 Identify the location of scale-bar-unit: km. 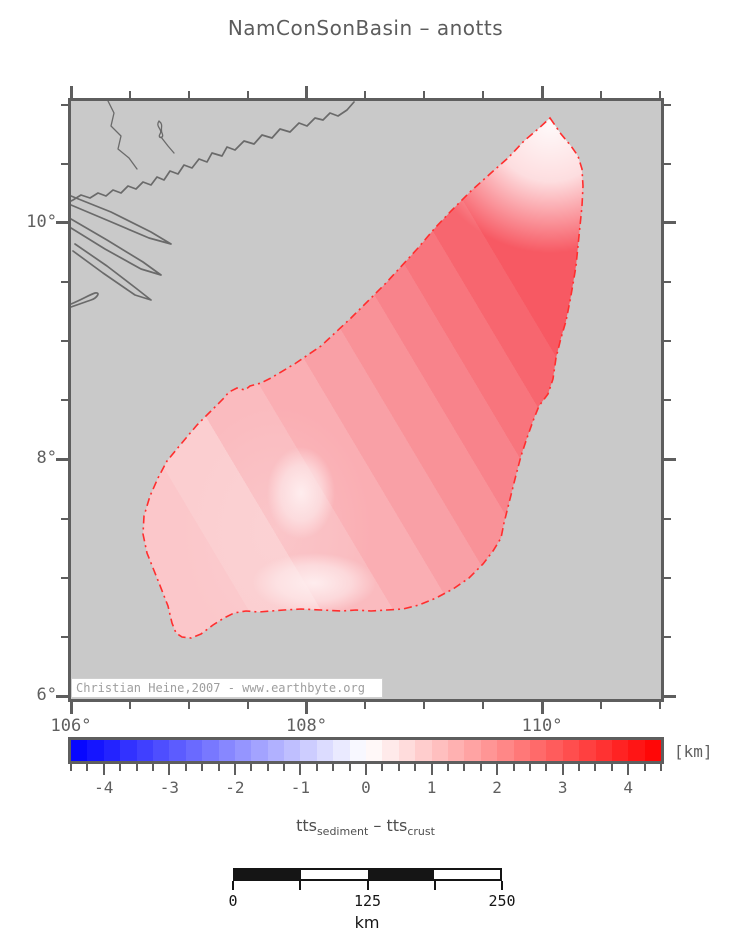
(367, 922).